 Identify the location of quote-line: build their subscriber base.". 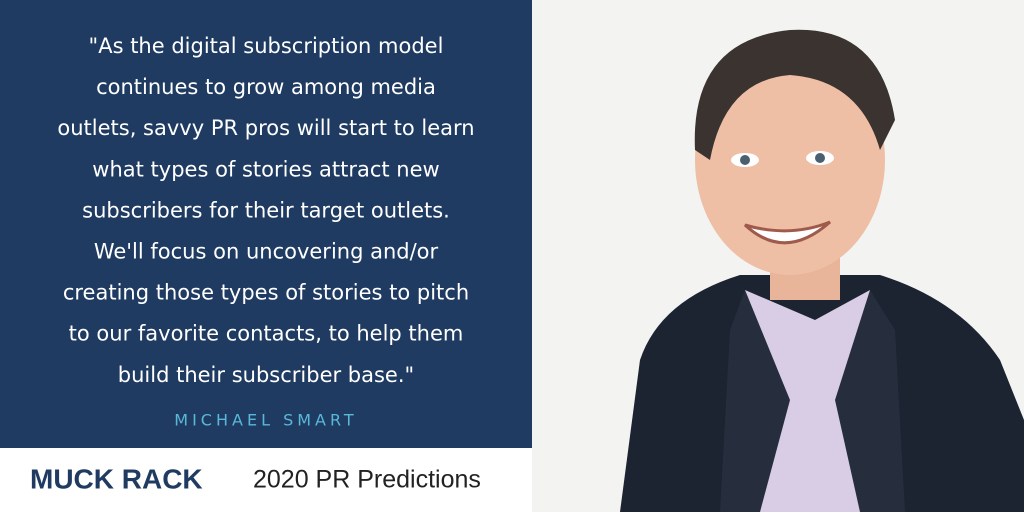
(266, 375).